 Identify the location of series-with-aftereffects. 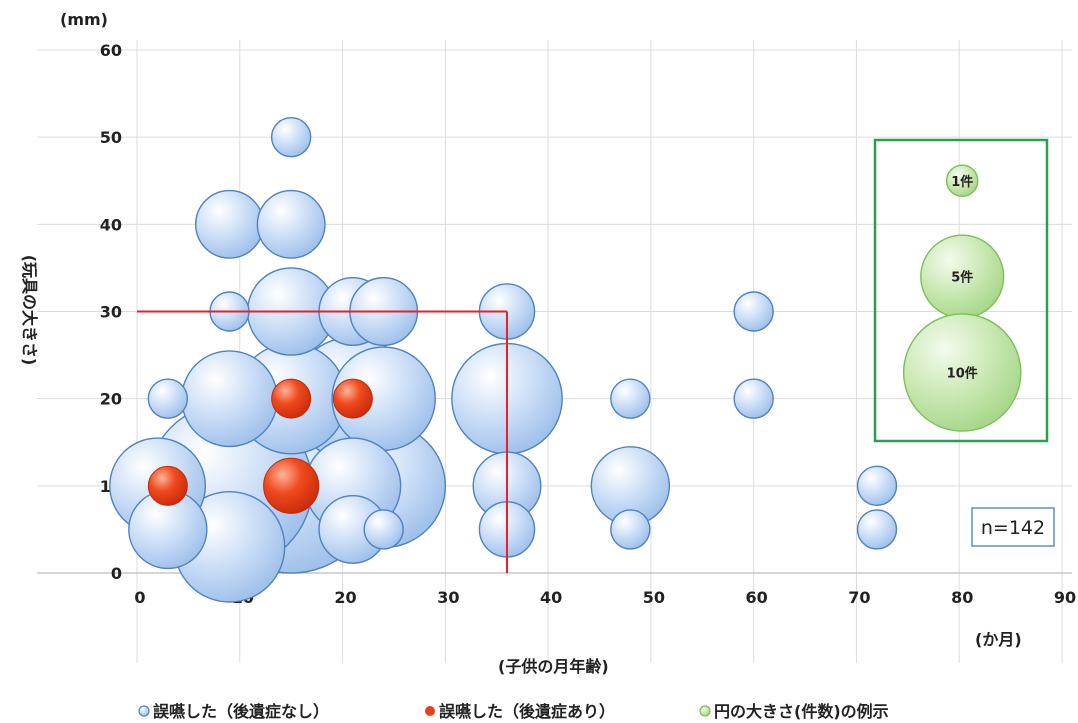
(260, 446).